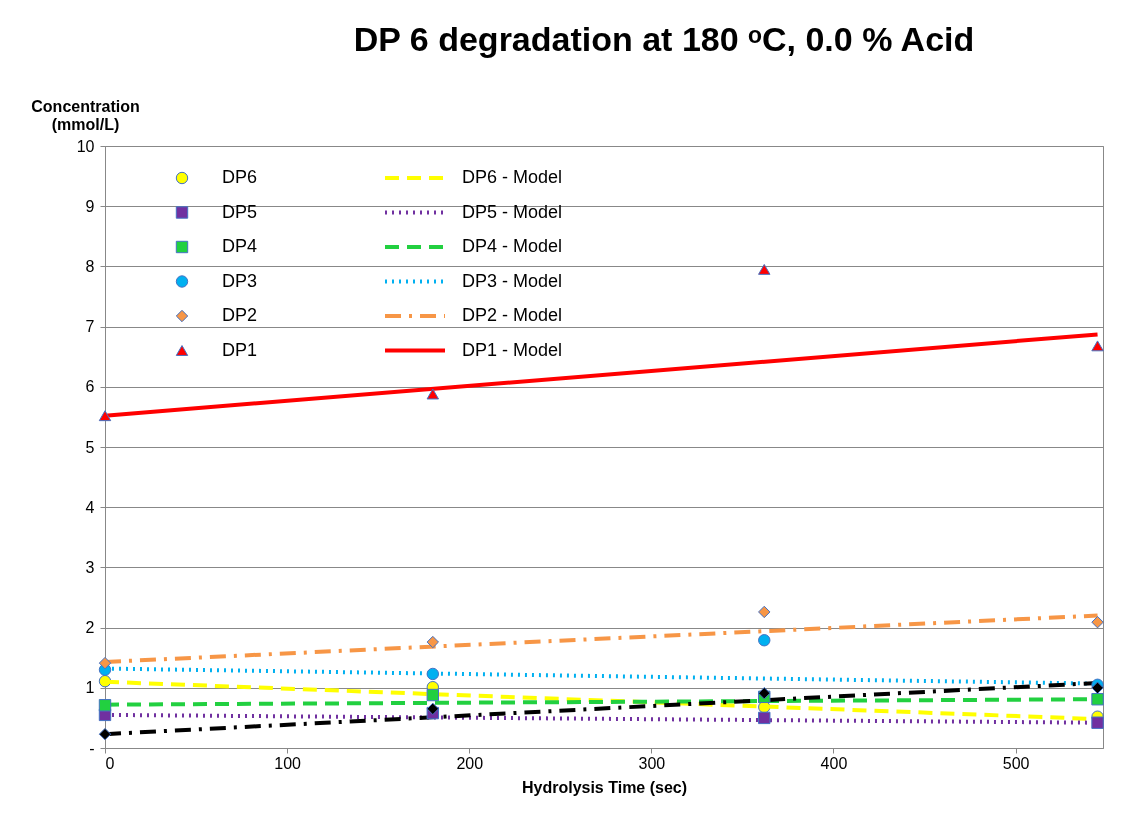 This screenshot has width=1126, height=833. What do you see at coordinates (240, 246) in the screenshot?
I see `legend-label: DP4` at bounding box center [240, 246].